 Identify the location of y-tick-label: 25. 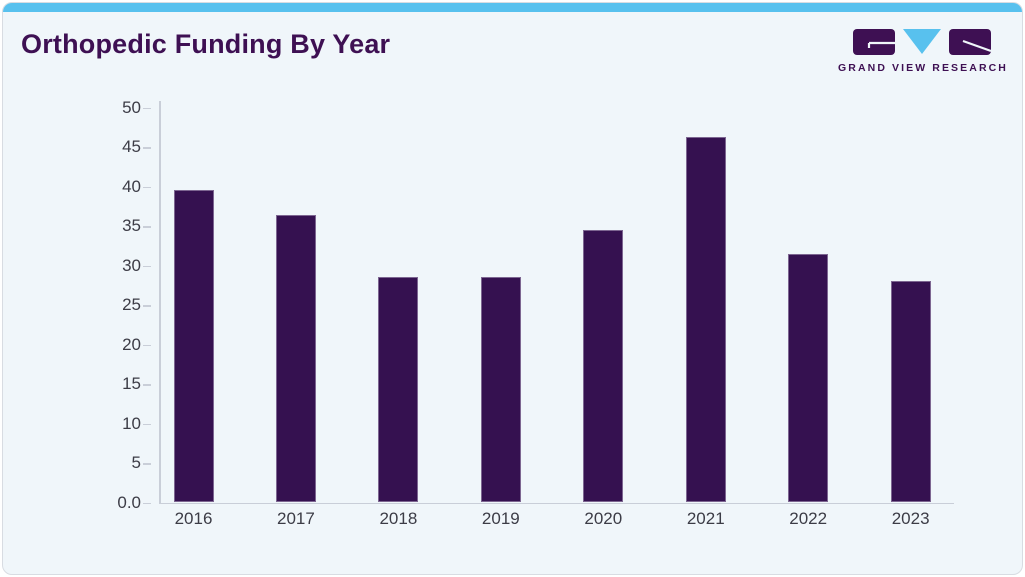
(131, 304).